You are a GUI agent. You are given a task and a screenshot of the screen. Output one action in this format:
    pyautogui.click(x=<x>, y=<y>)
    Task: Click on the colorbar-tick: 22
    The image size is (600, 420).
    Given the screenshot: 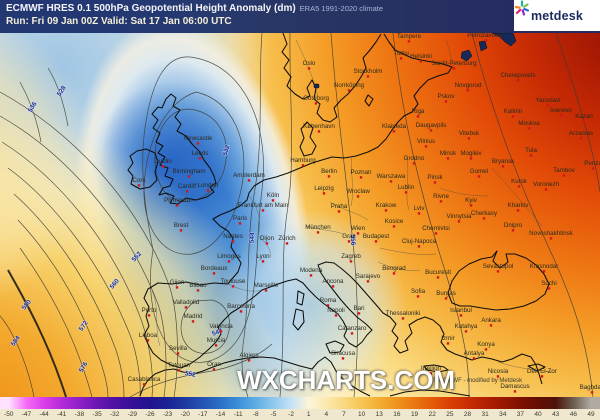 What is the action you would take?
    pyautogui.click(x=432, y=414)
    